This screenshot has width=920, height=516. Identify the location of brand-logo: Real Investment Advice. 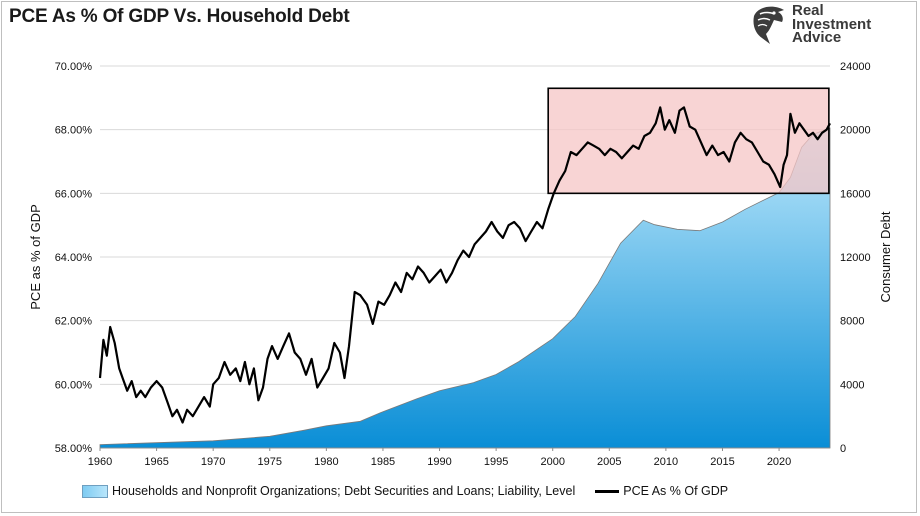
(828, 26).